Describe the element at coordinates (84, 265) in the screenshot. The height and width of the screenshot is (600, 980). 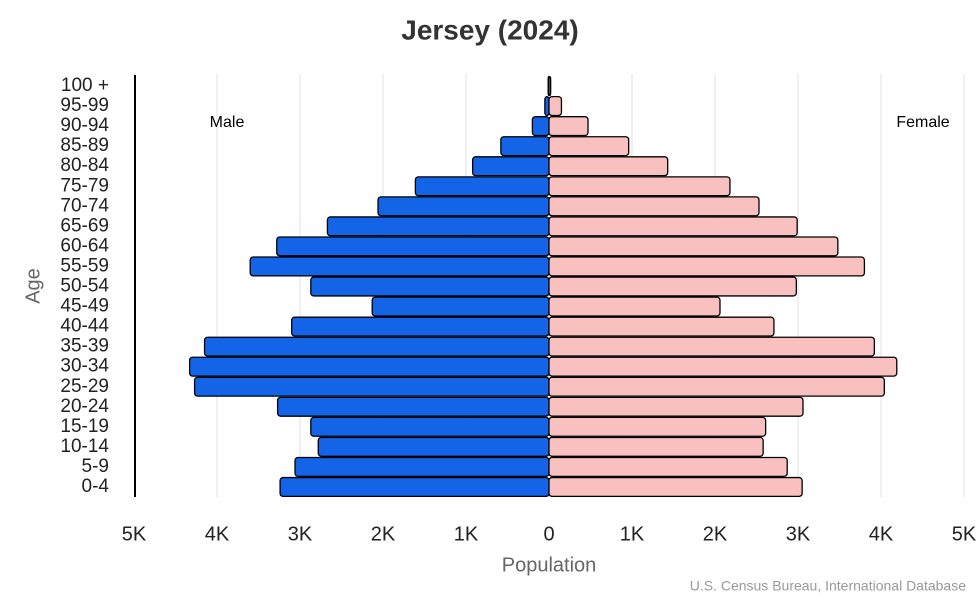
I see `y-tick-label: 55-59` at that location.